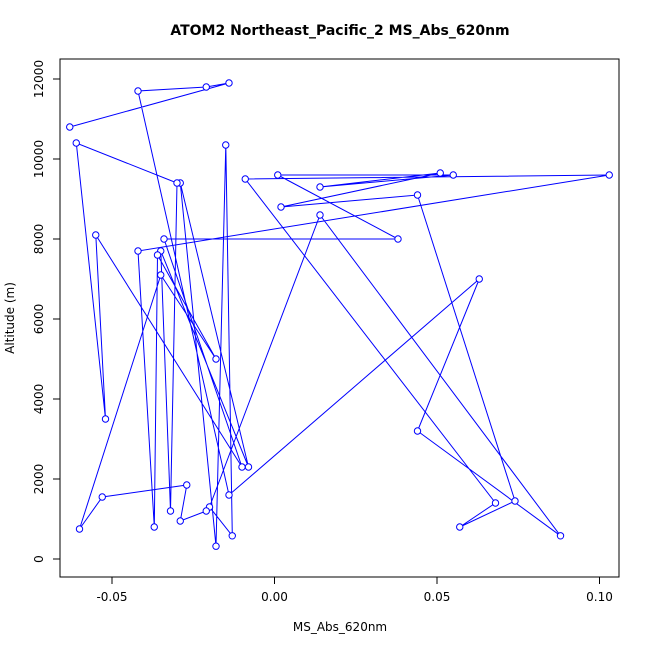  What do you see at coordinates (339, 31) in the screenshot?
I see `chart-title: ATOM2 Northeast_Pacific_2 MS_Abs_620nm` at bounding box center [339, 31].